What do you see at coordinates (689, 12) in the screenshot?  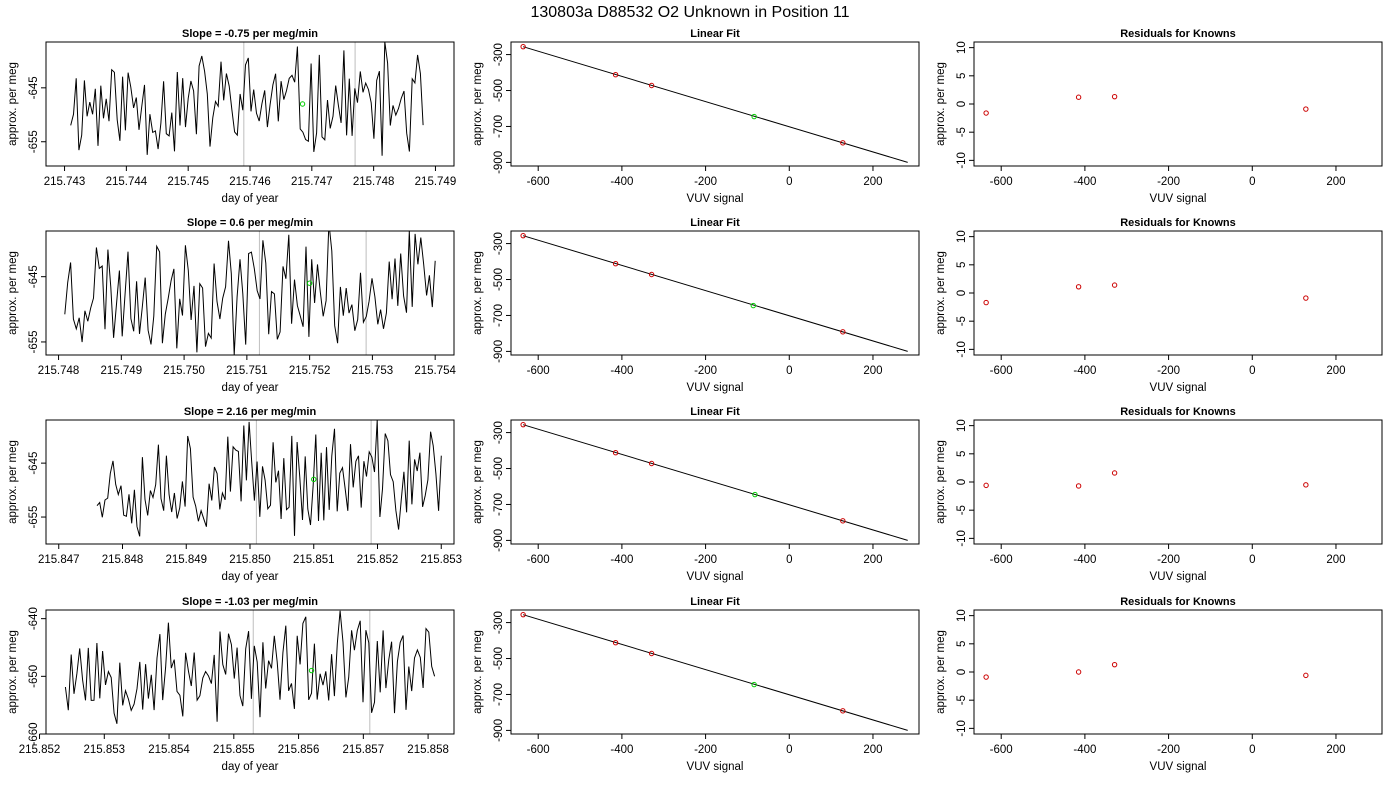 I see `figure-title: 130803a D88532 O2 Unknown in Position 11` at bounding box center [689, 12].